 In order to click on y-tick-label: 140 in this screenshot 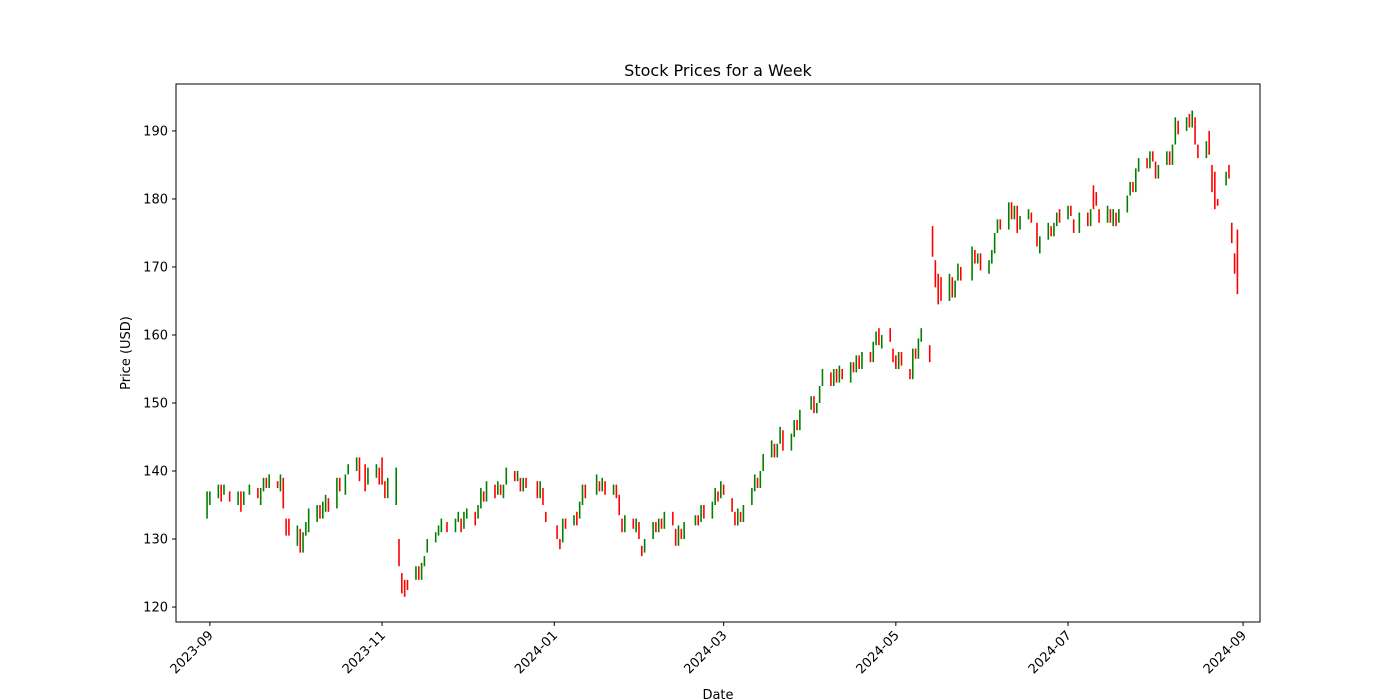, I will do `click(155, 472)`.